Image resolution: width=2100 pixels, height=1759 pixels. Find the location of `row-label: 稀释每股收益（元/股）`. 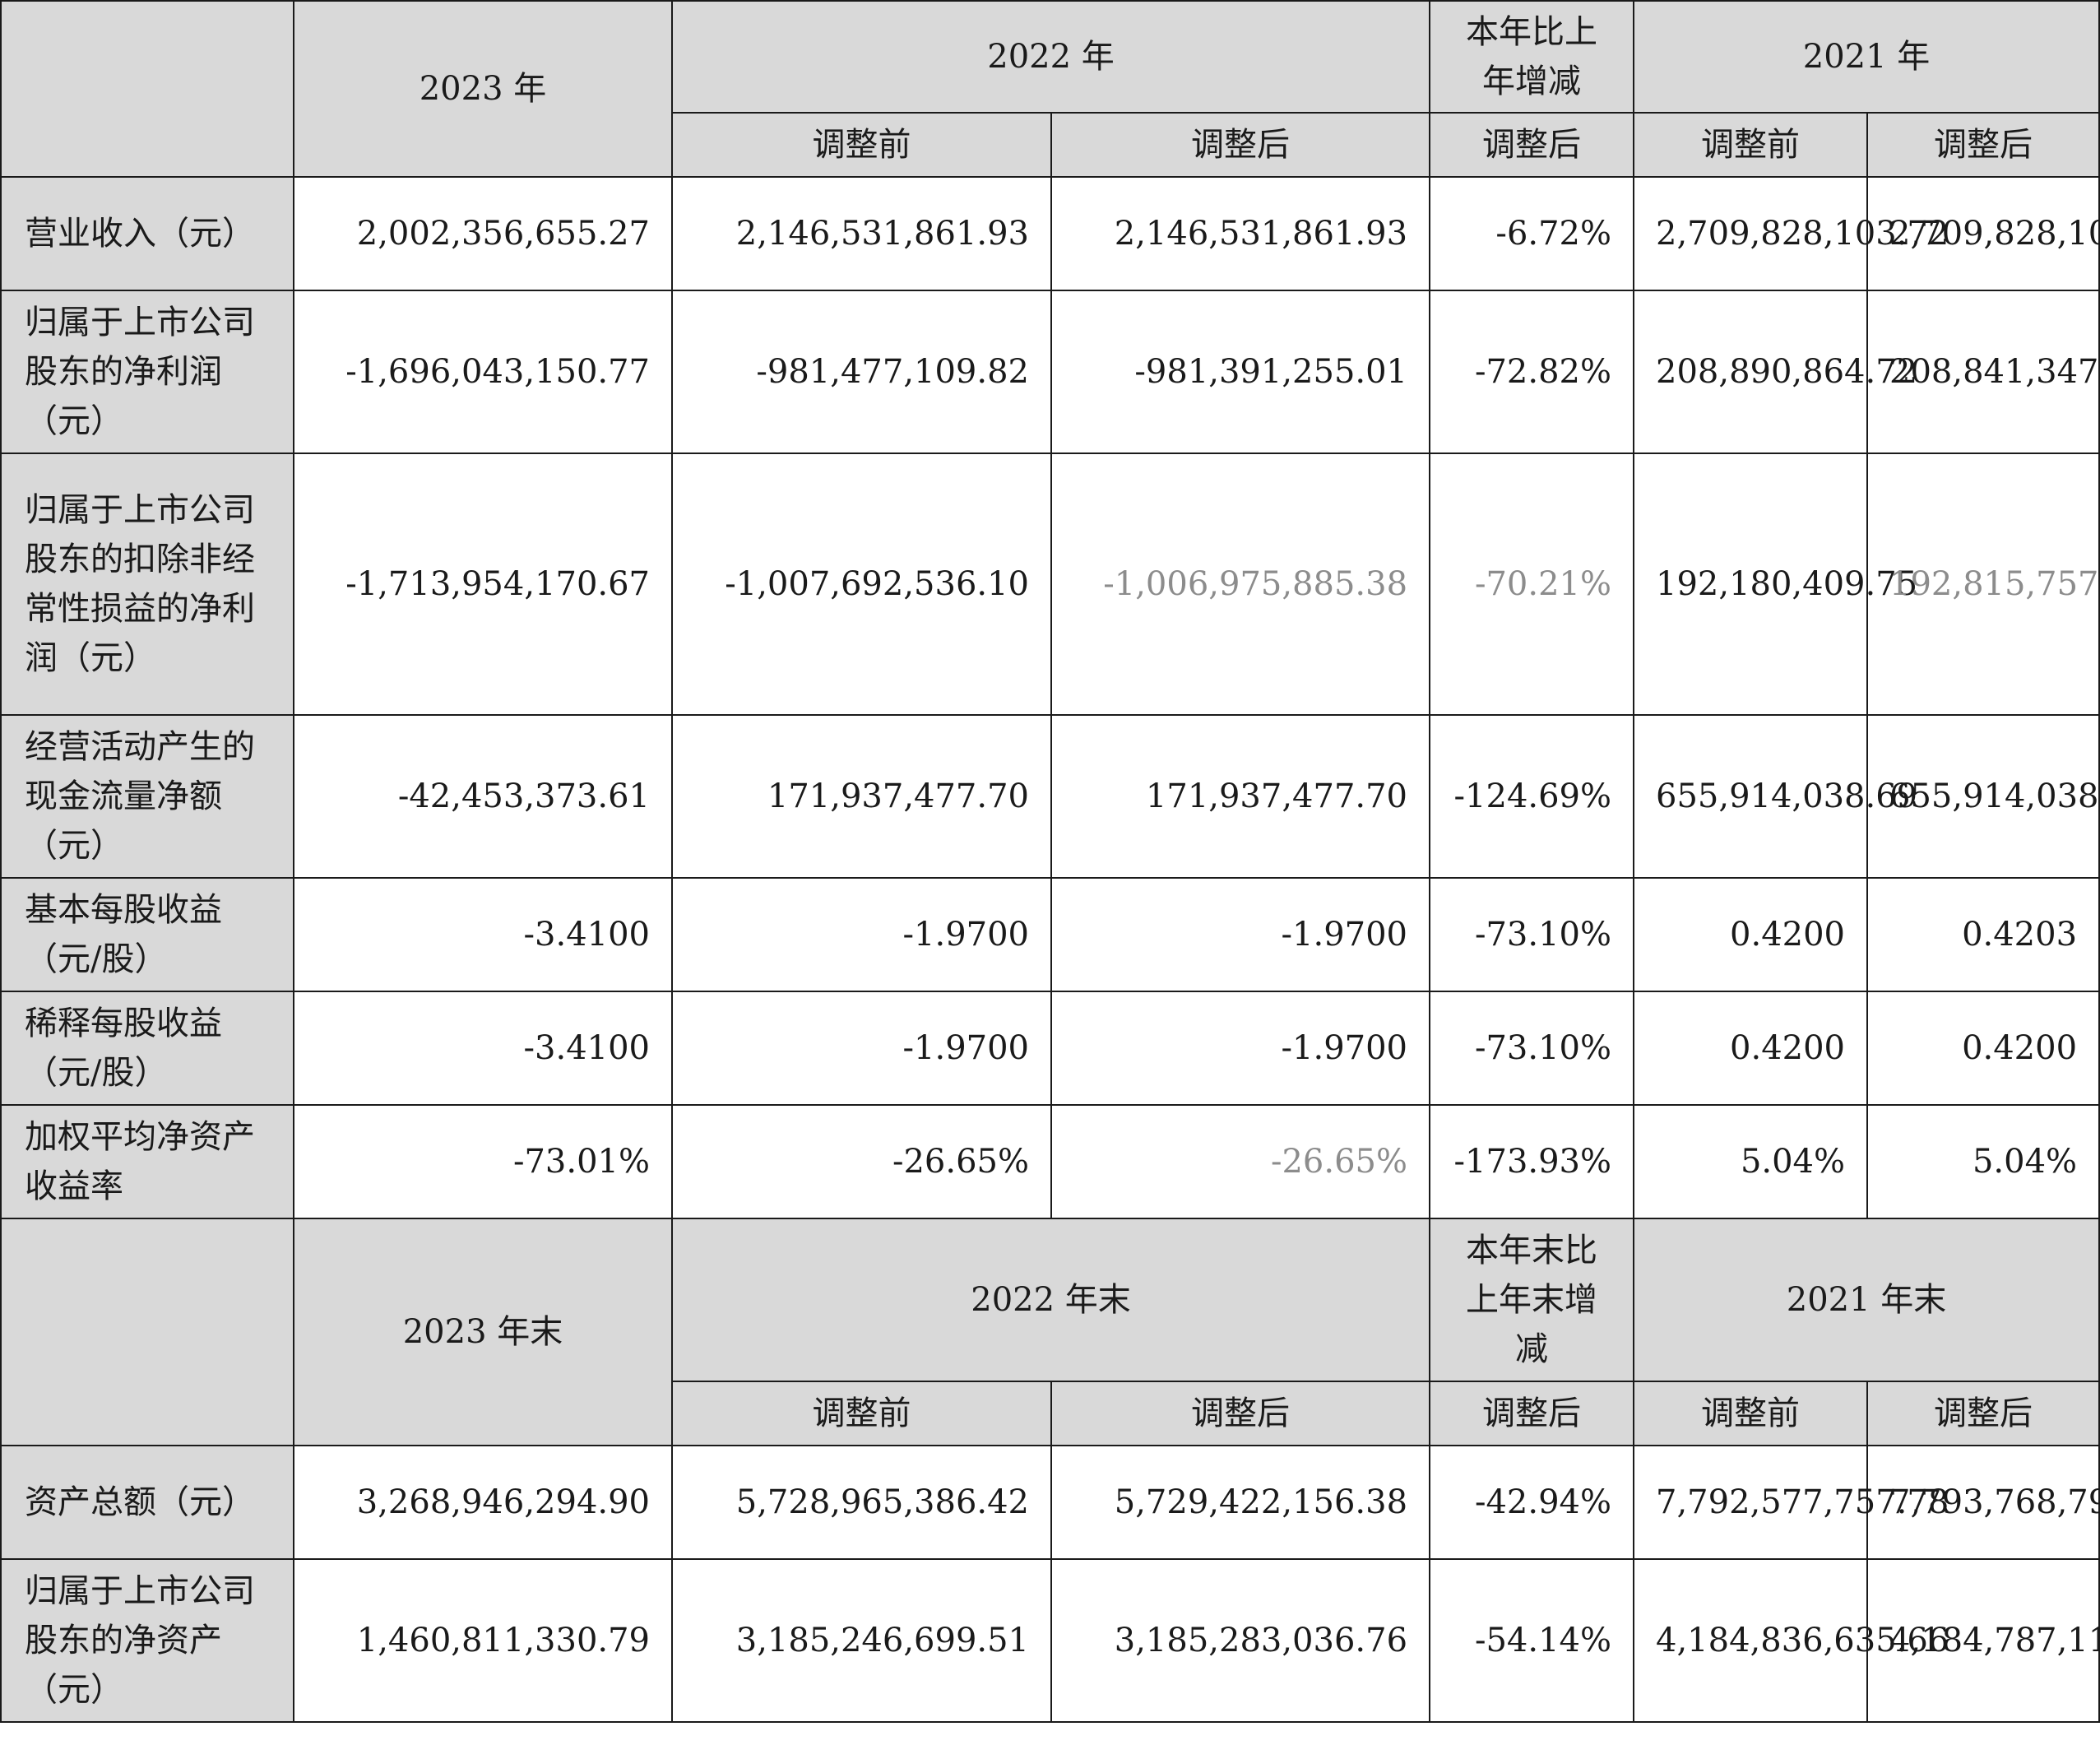

row-label: 稀释每股收益（元/股） is located at coordinates (147, 1048).